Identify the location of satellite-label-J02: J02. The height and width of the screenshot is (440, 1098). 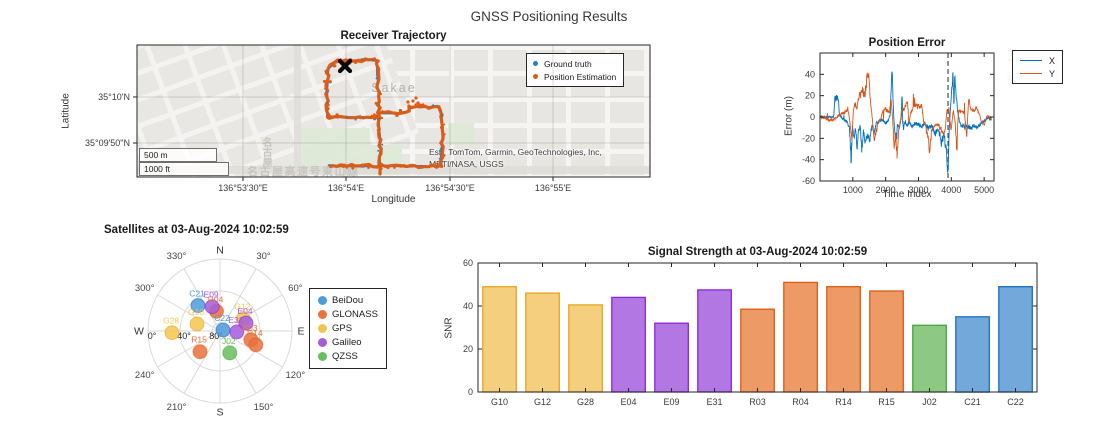
(229, 341).